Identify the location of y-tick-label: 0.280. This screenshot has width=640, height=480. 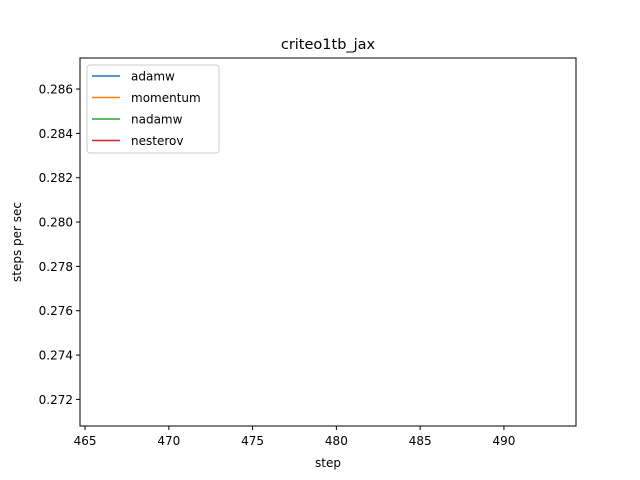
(56, 223).